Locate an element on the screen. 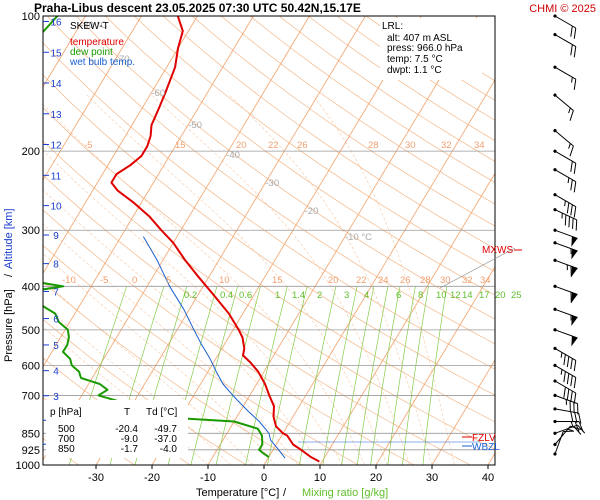  lrl-alt: alt: 407 m ASL is located at coordinates (419, 38).